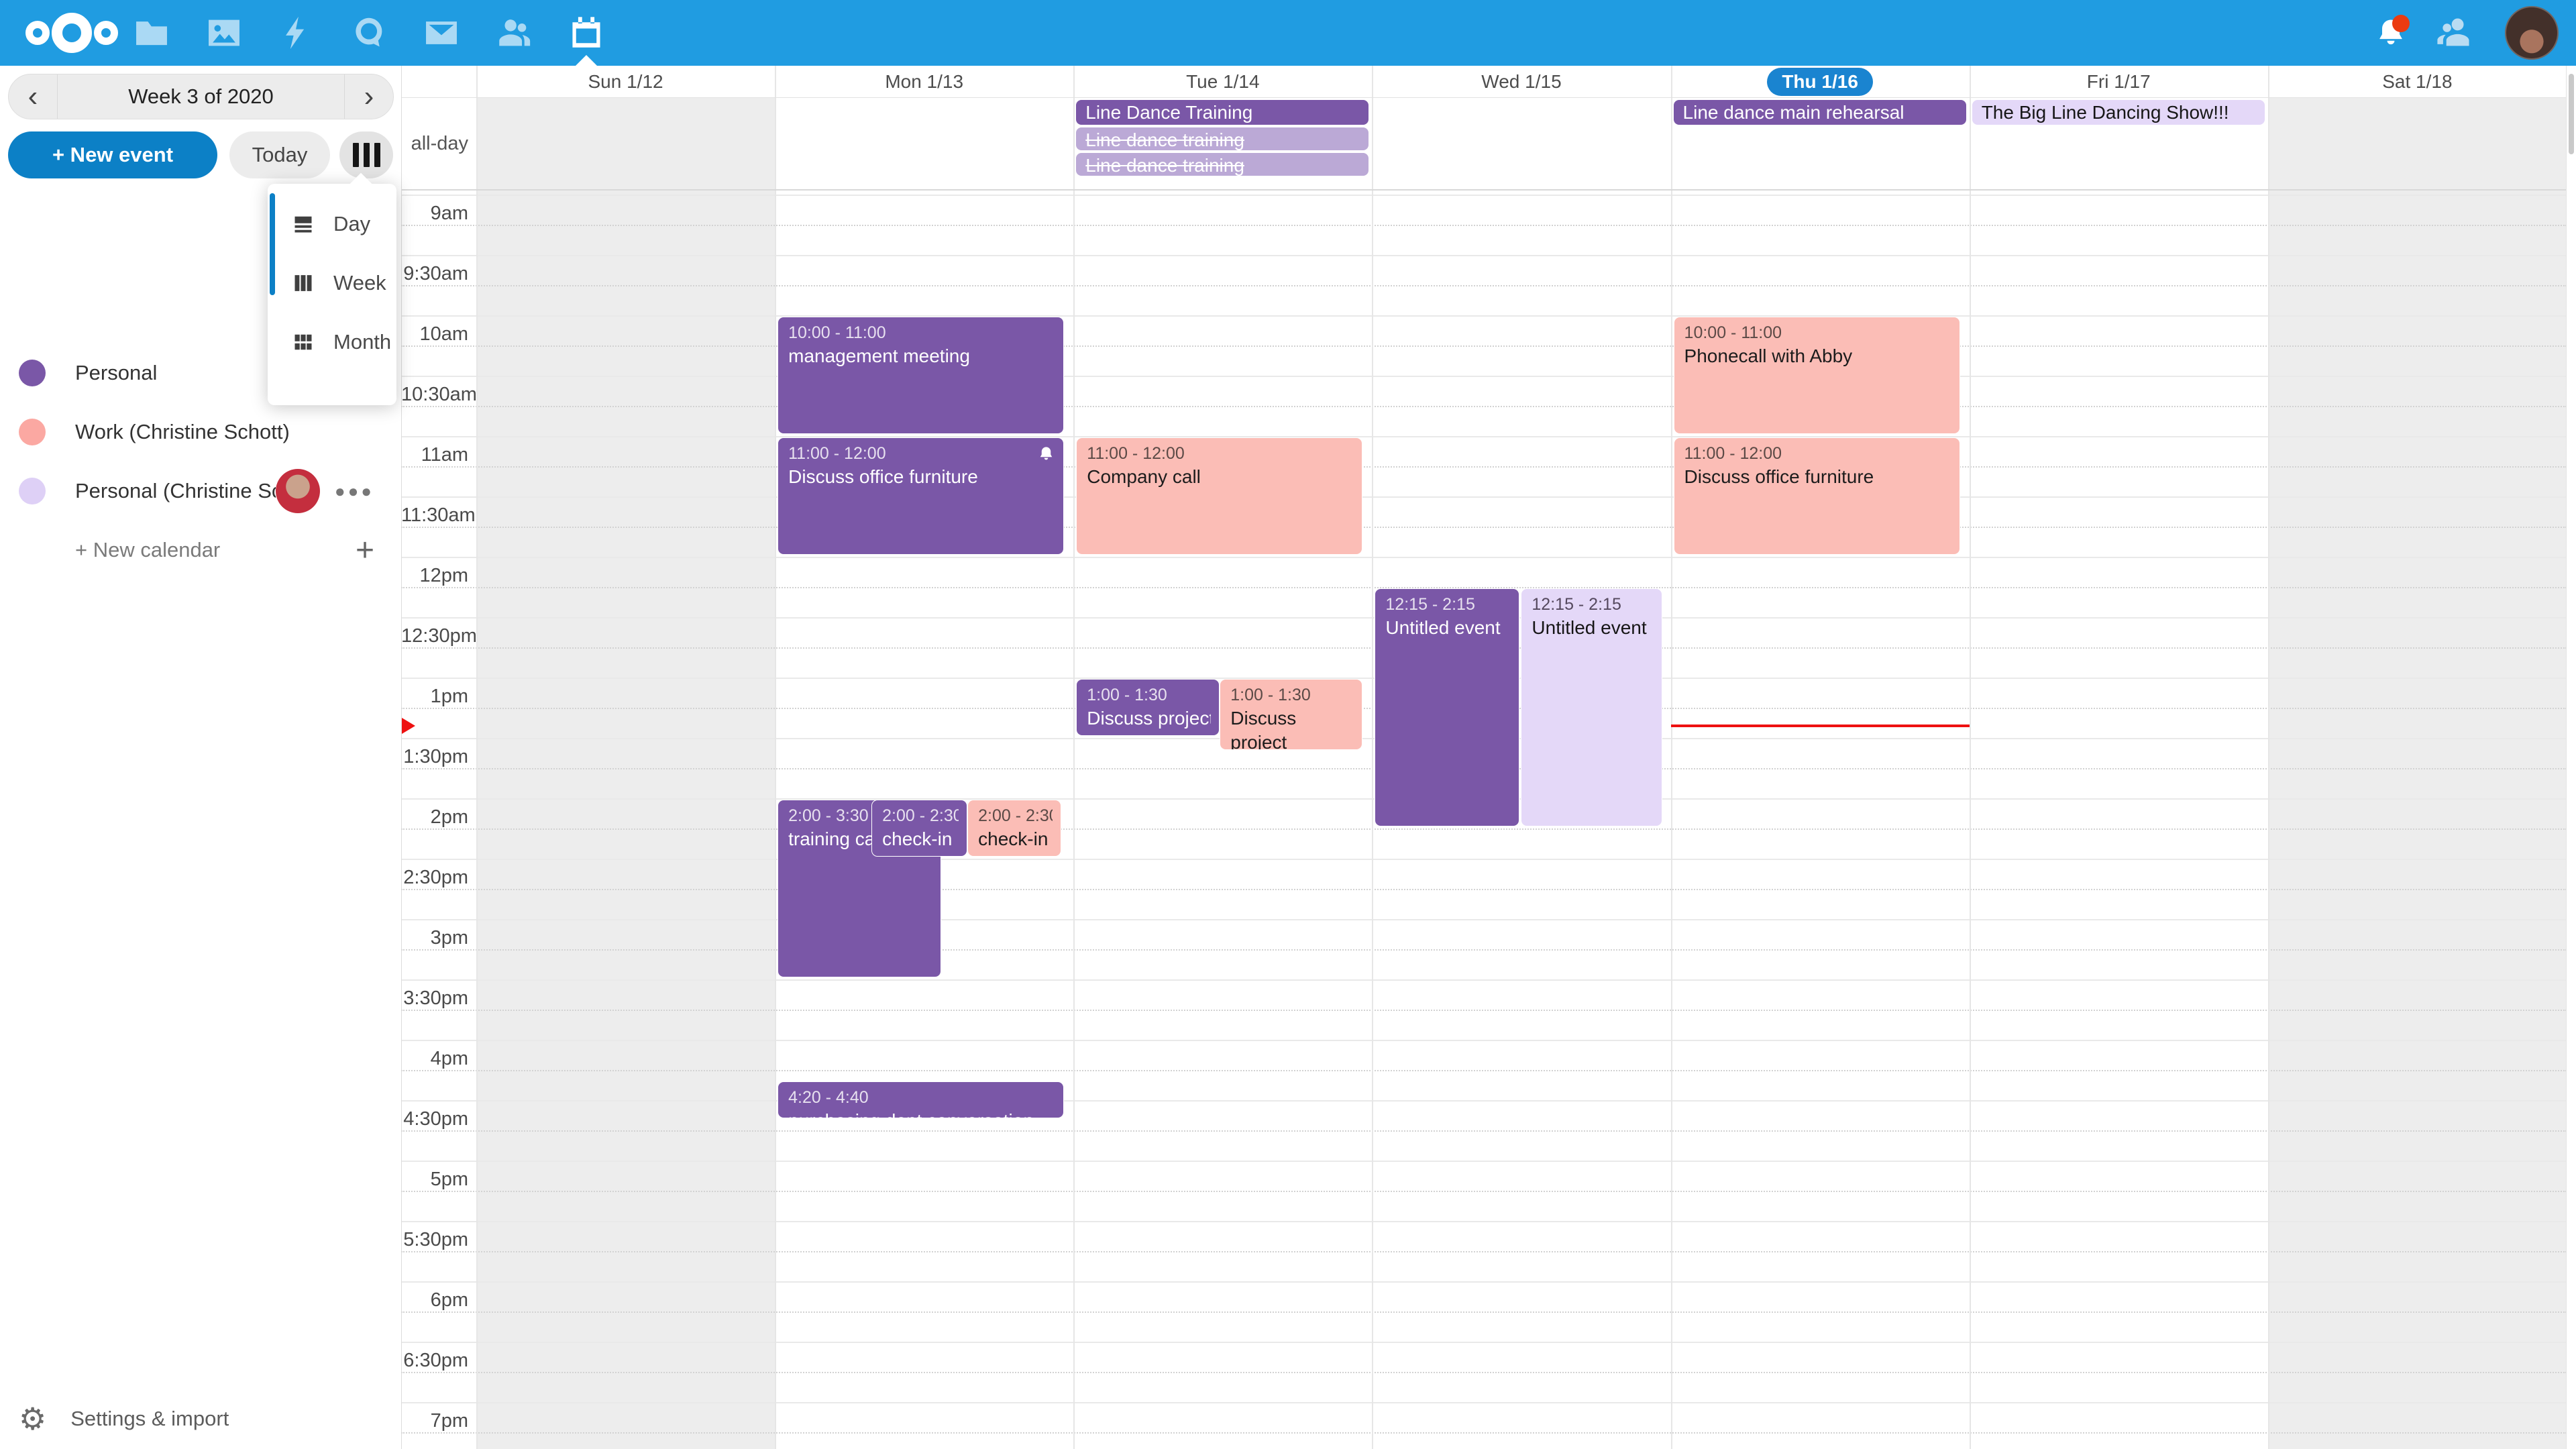 This screenshot has height=1449, width=2576. Describe the element at coordinates (2417, 773) in the screenshot. I see `weekend-shading` at that location.